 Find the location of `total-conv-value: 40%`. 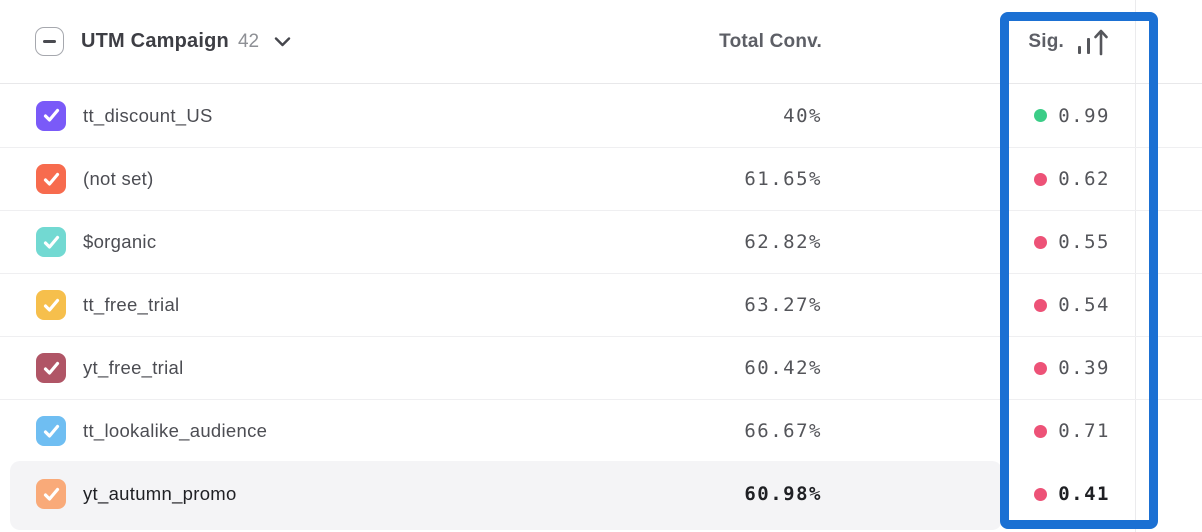

total-conv-value: 40% is located at coordinates (802, 115).